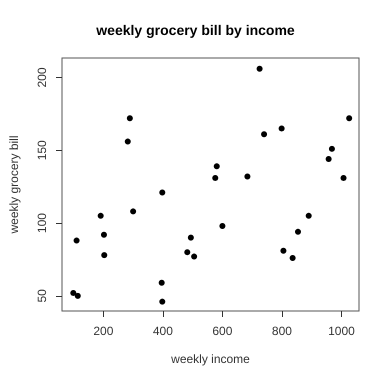 The width and height of the screenshot is (391, 385). I want to click on y-axis-title: weekly grocery bill, so click(14, 185).